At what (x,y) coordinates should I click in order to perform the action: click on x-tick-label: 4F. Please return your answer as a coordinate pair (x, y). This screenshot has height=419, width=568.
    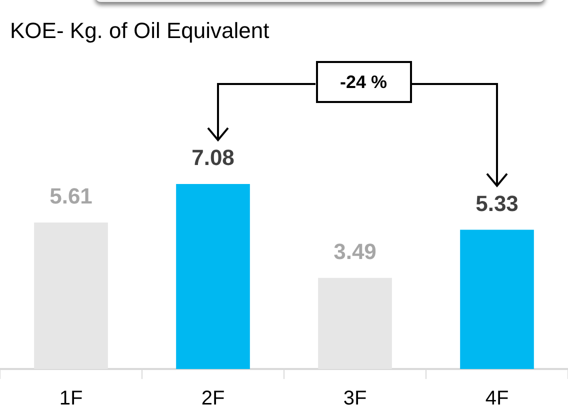
    Looking at the image, I should click on (497, 399).